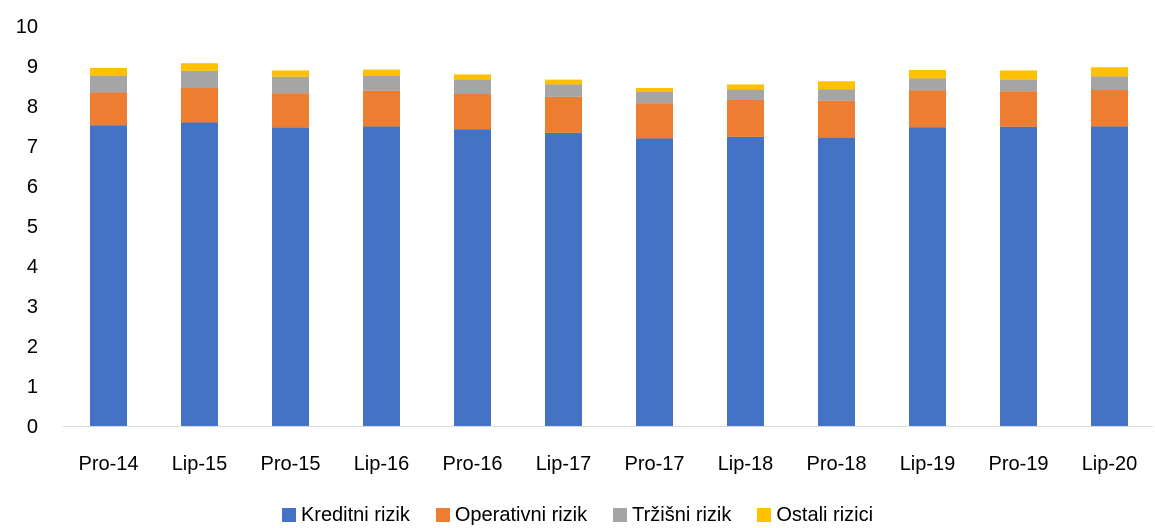 This screenshot has height=528, width=1155. What do you see at coordinates (32, 267) in the screenshot?
I see `y-tick-label: 4` at bounding box center [32, 267].